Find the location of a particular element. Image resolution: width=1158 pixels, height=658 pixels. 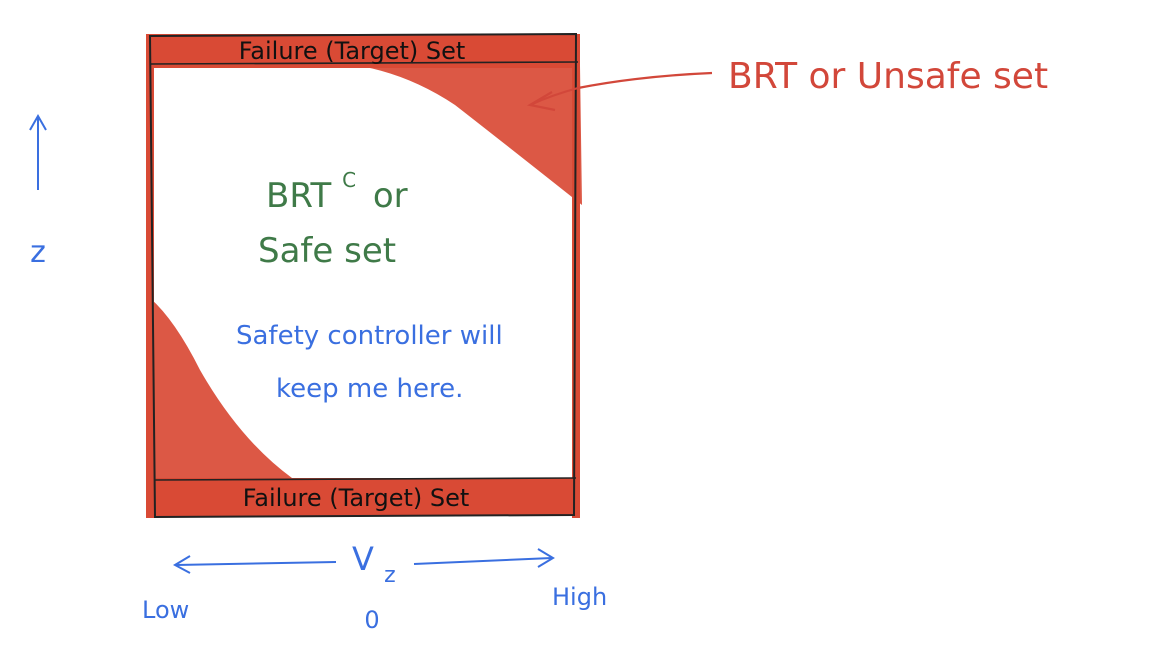

x-axis-right-arrow-shaft is located at coordinates (483, 561).